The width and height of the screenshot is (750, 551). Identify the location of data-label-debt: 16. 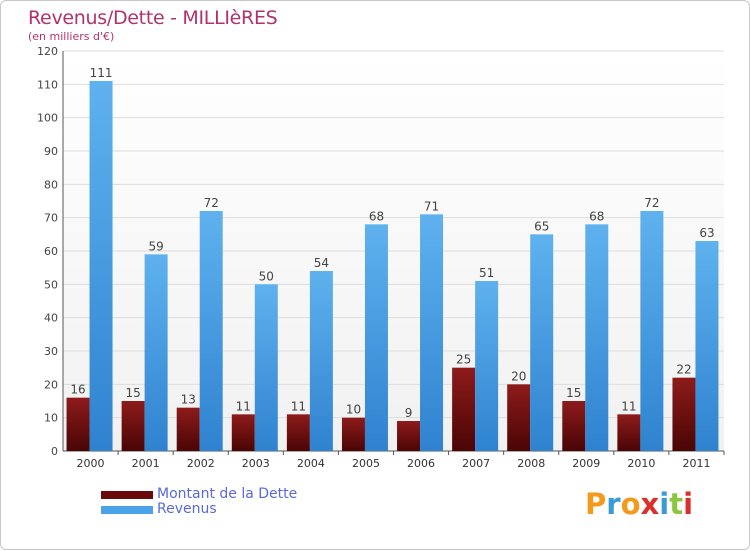
(77, 390).